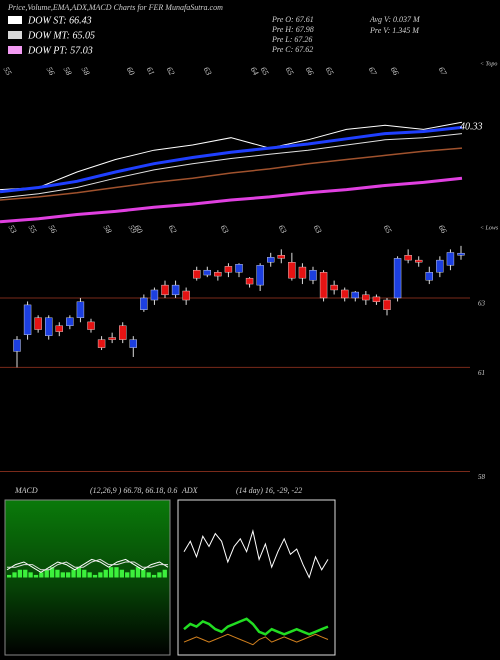  What do you see at coordinates (394, 30) in the screenshot?
I see `info-label: Pre V: 1.345 M` at bounding box center [394, 30].